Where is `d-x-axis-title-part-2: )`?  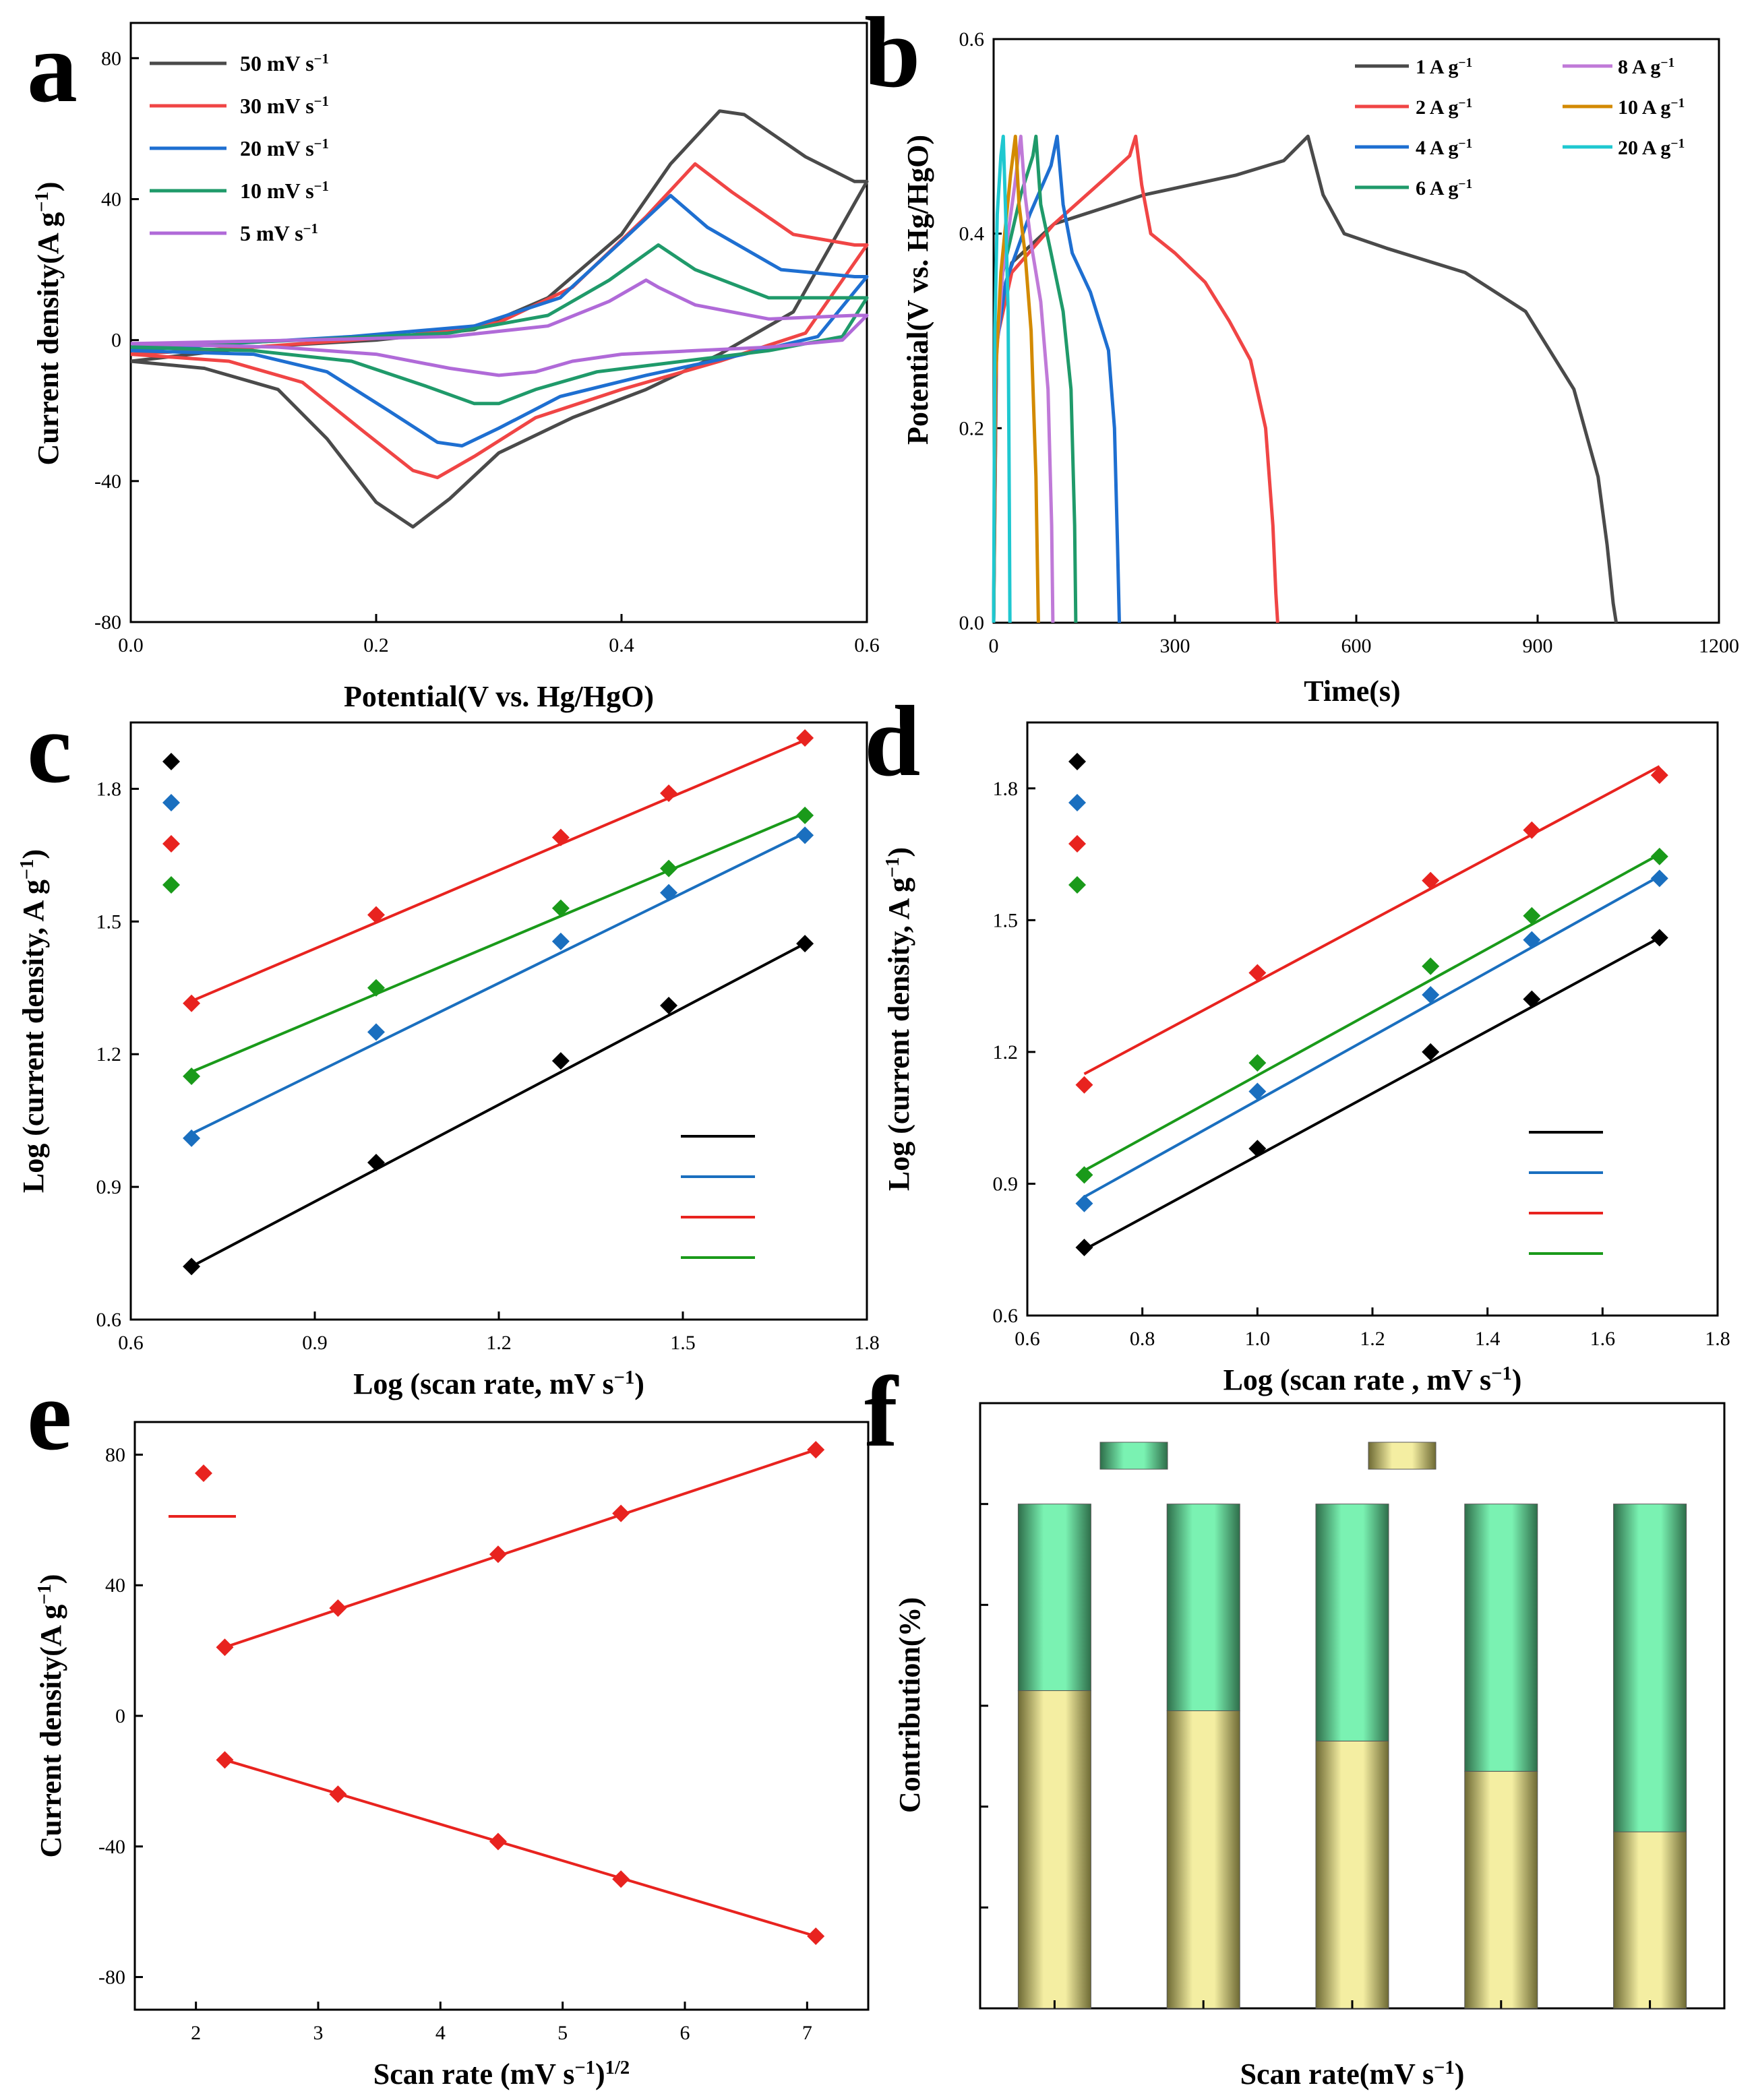
d-x-axis-title-part-2: ) is located at coordinates (1517, 1379).